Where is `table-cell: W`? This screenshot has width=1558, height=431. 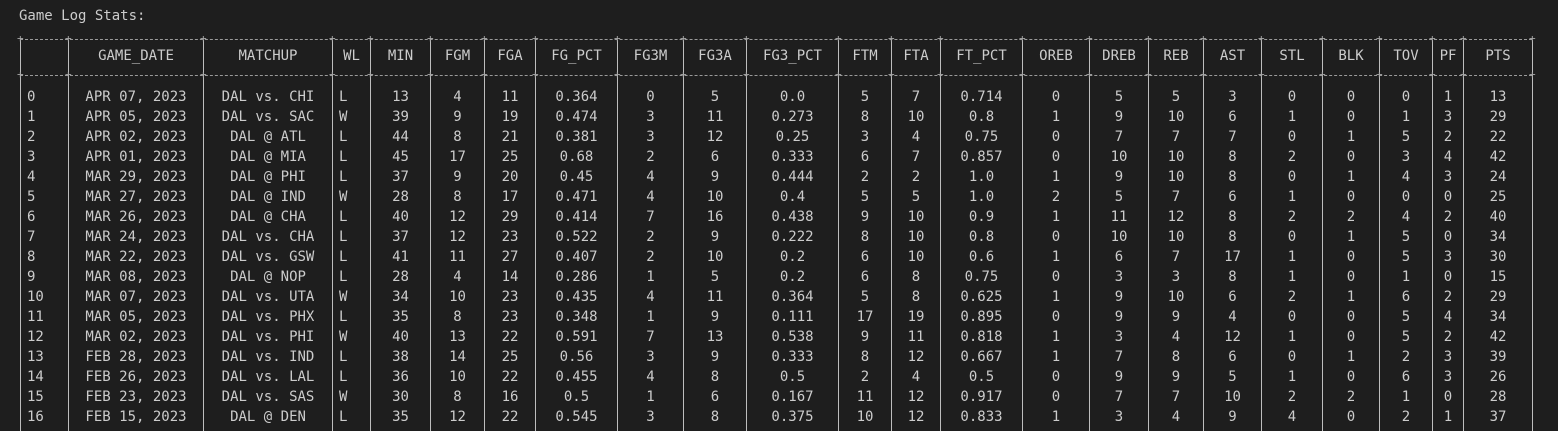 table-cell: W is located at coordinates (343, 117).